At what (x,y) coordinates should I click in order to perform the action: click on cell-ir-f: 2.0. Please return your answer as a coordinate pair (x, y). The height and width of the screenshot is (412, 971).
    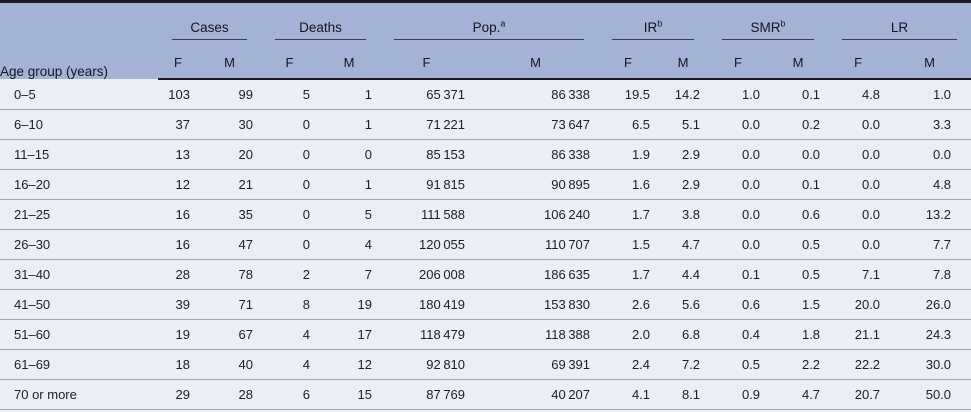
    Looking at the image, I should click on (628, 334).